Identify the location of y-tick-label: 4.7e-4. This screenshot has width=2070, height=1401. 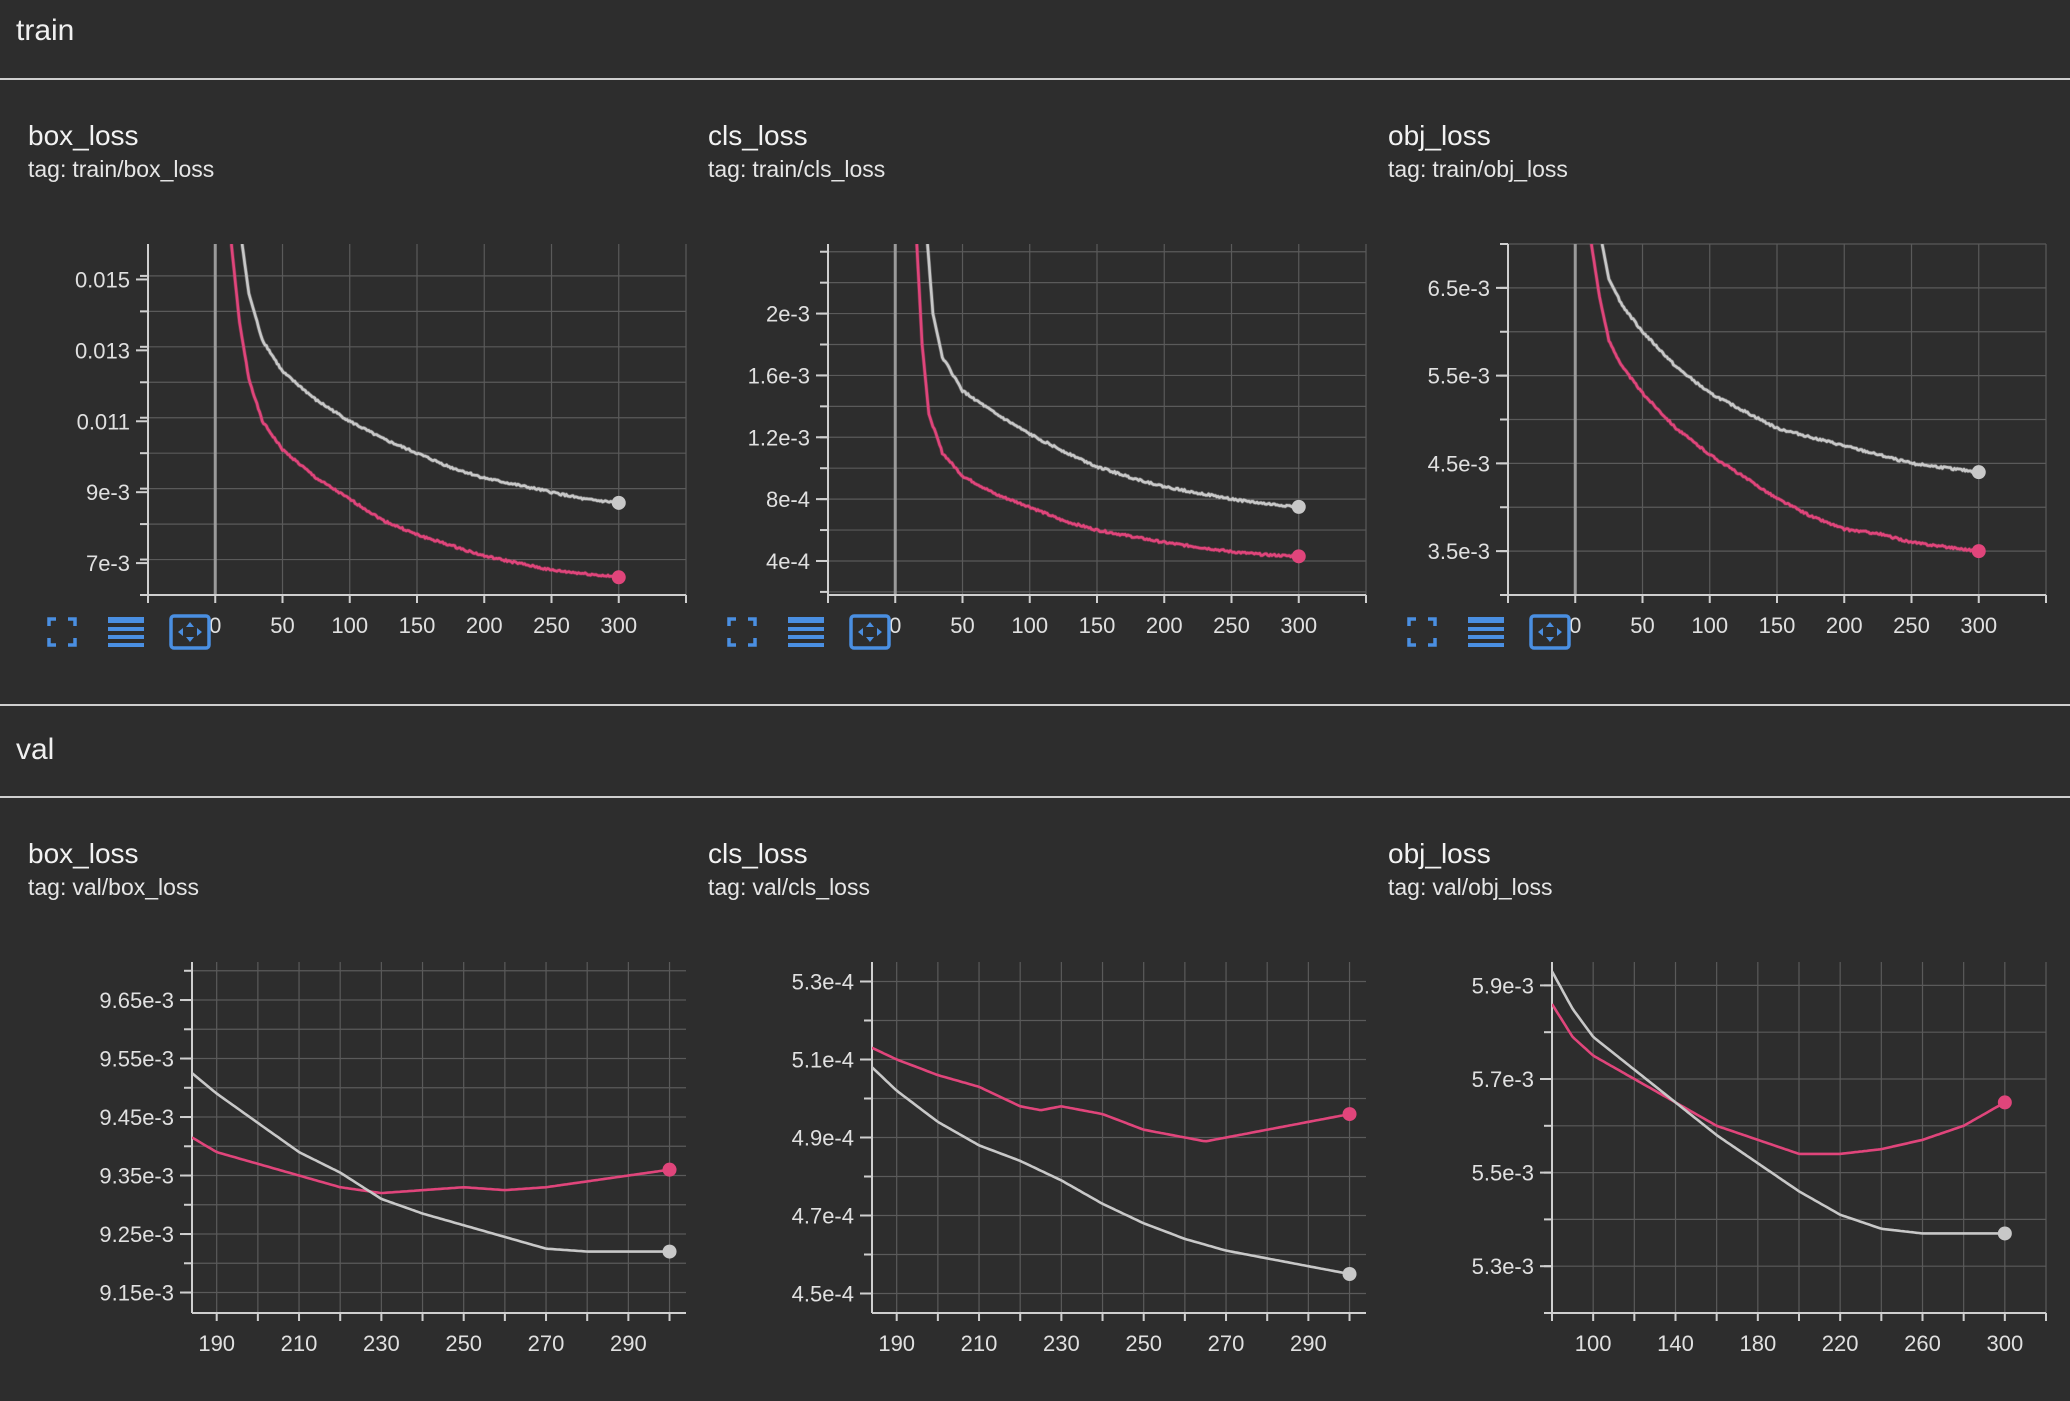
(823, 1216).